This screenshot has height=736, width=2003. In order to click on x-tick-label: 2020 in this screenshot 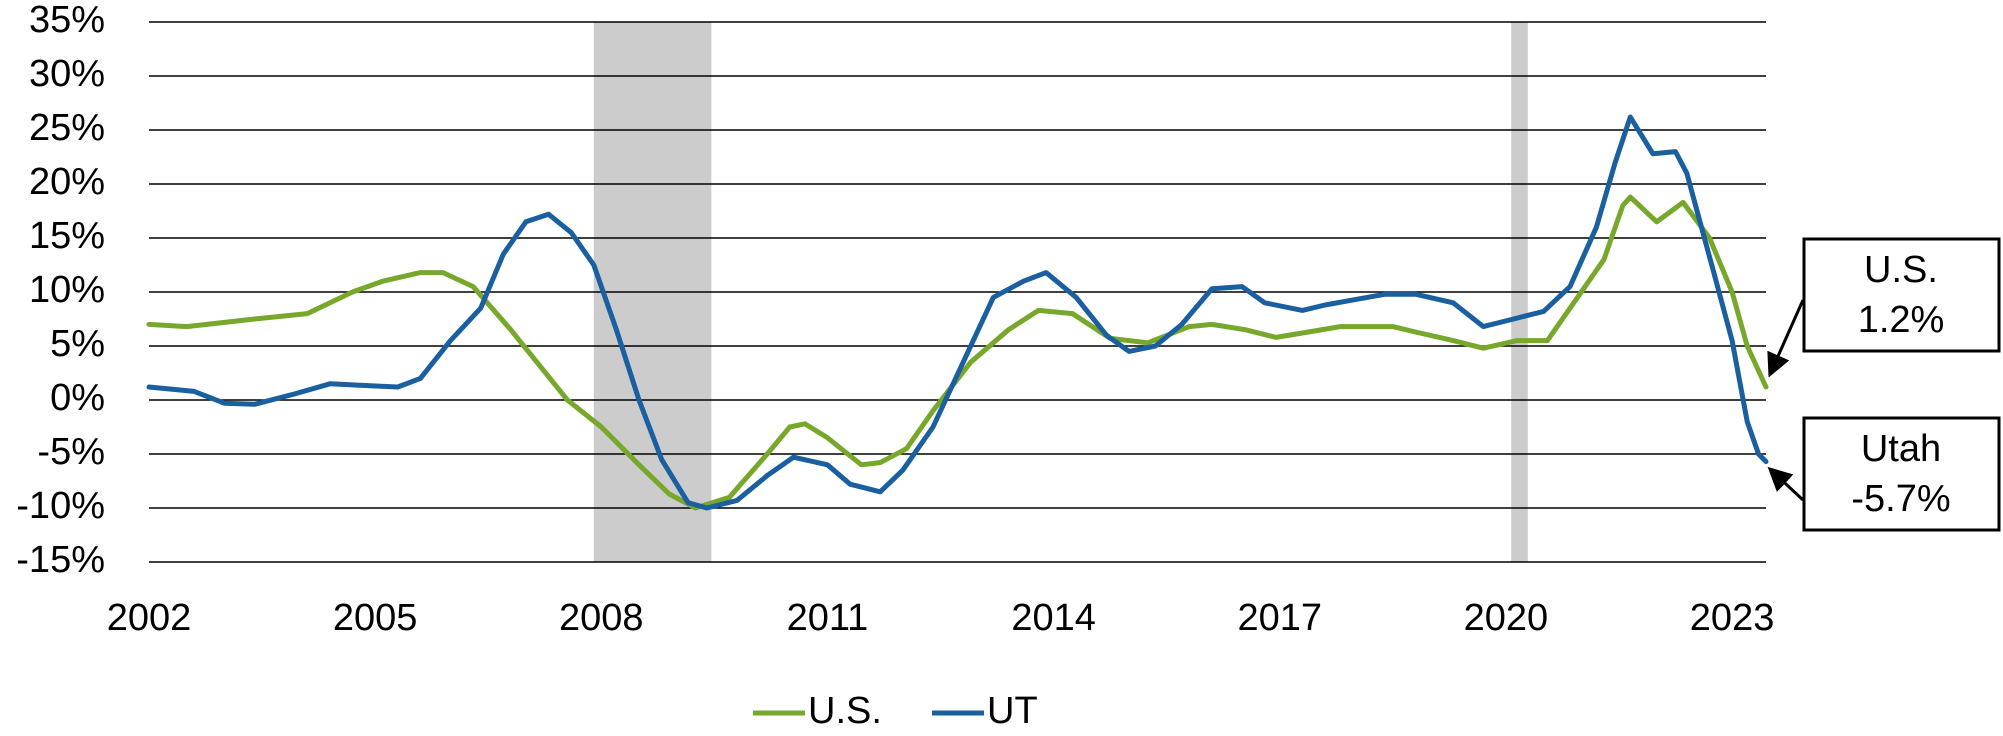, I will do `click(1506, 618)`.